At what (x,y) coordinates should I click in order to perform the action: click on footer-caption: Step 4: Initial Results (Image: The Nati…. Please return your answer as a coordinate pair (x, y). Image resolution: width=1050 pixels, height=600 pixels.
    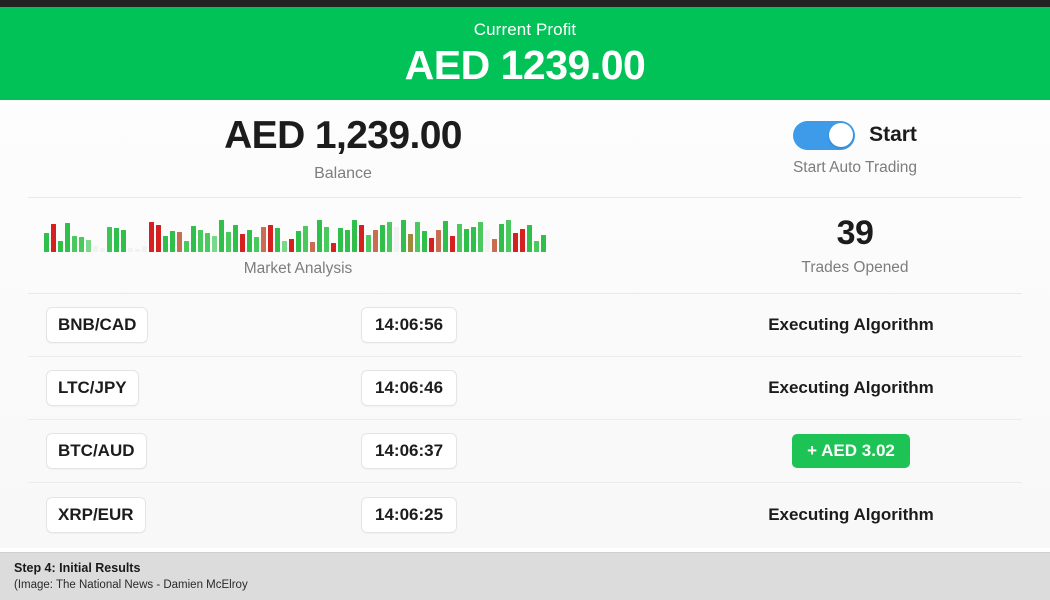
    Looking at the image, I should click on (525, 576).